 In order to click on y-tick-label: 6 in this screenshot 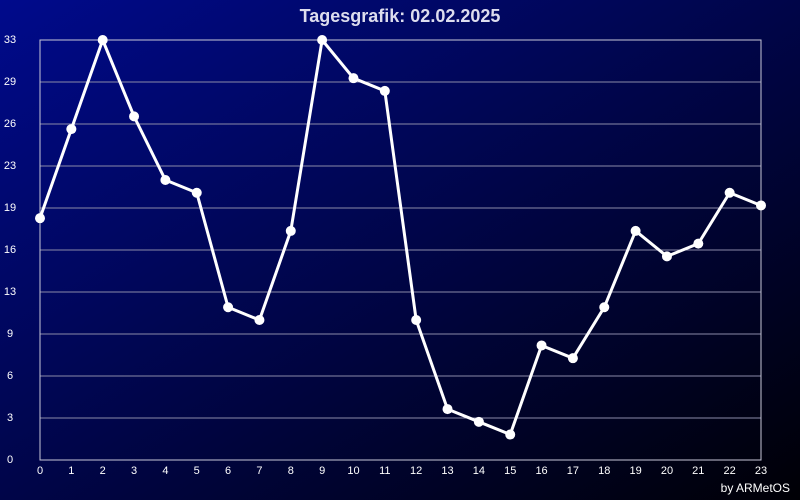, I will do `click(10, 376)`.